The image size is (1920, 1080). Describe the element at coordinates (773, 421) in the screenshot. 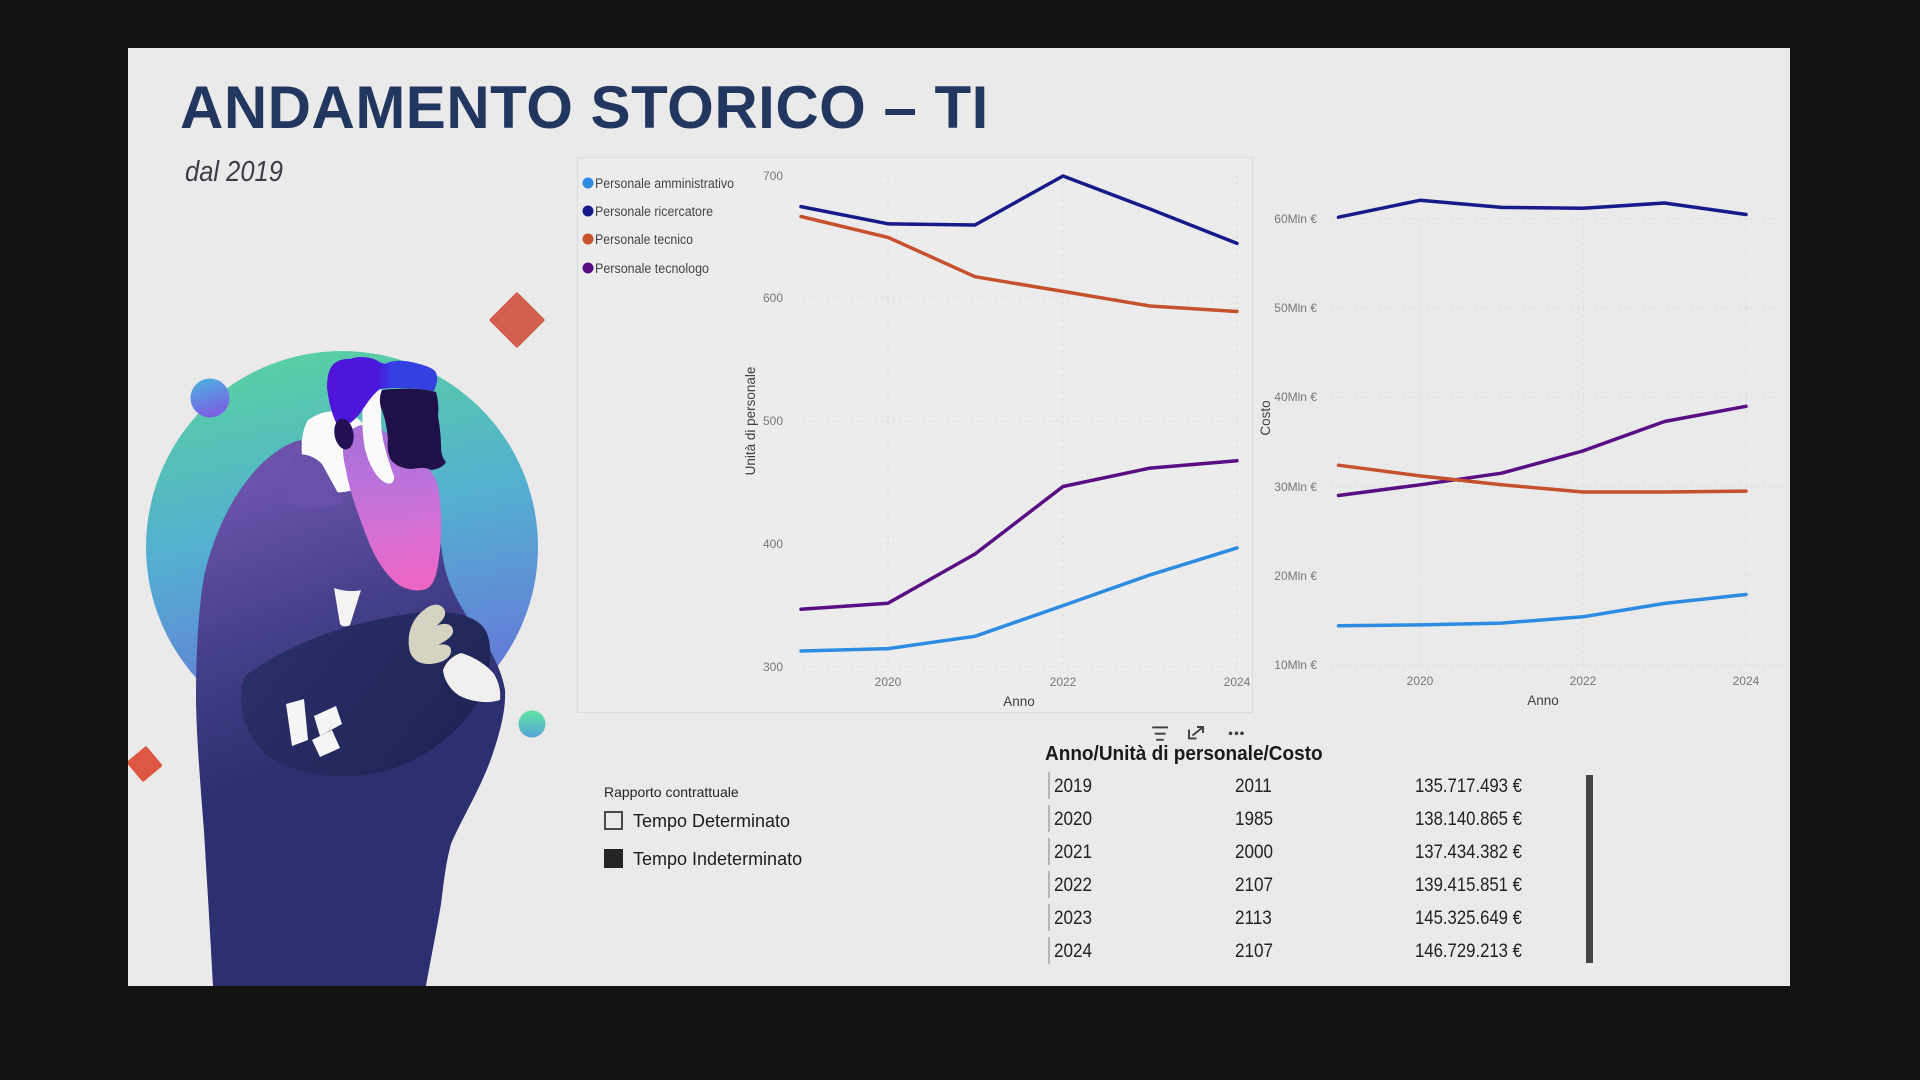

I see `svg-text: 500` at that location.